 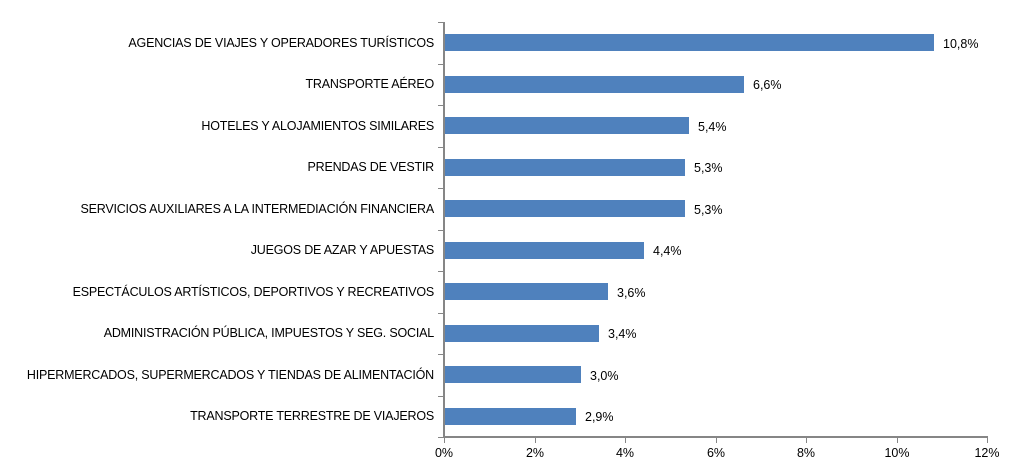 What do you see at coordinates (312, 416) in the screenshot?
I see `category-label: TRANSPORTE TERRESTRE DE VIAJEROS` at bounding box center [312, 416].